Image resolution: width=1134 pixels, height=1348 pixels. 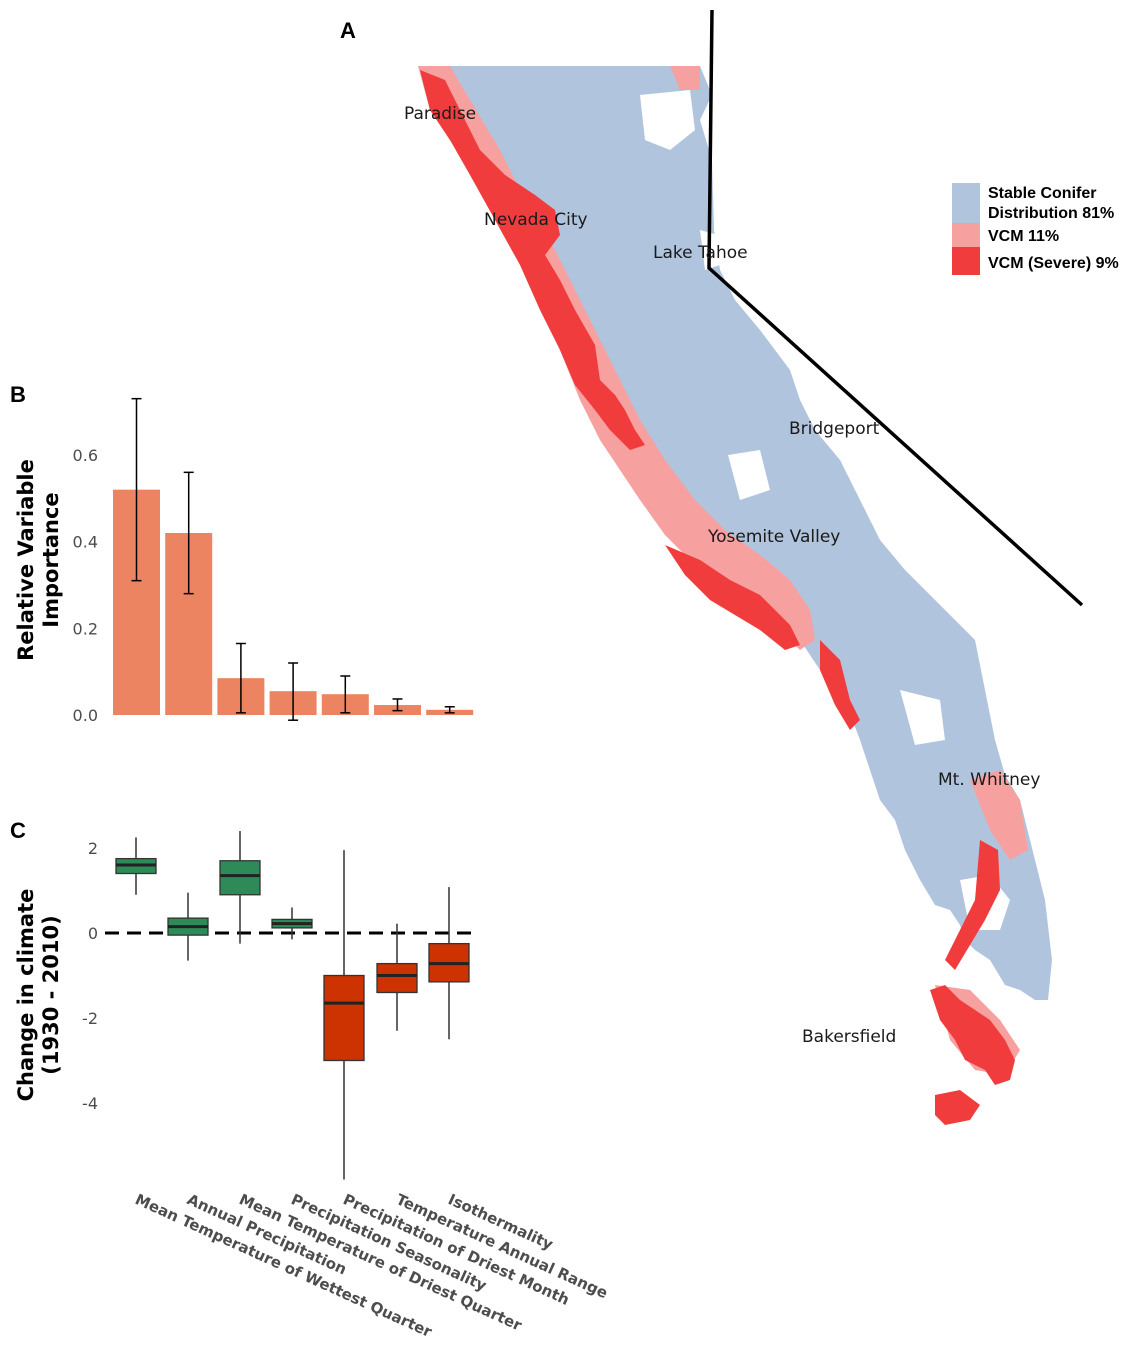 I want to click on b-ylabel-line1: Relative Variable, so click(x=26, y=560).